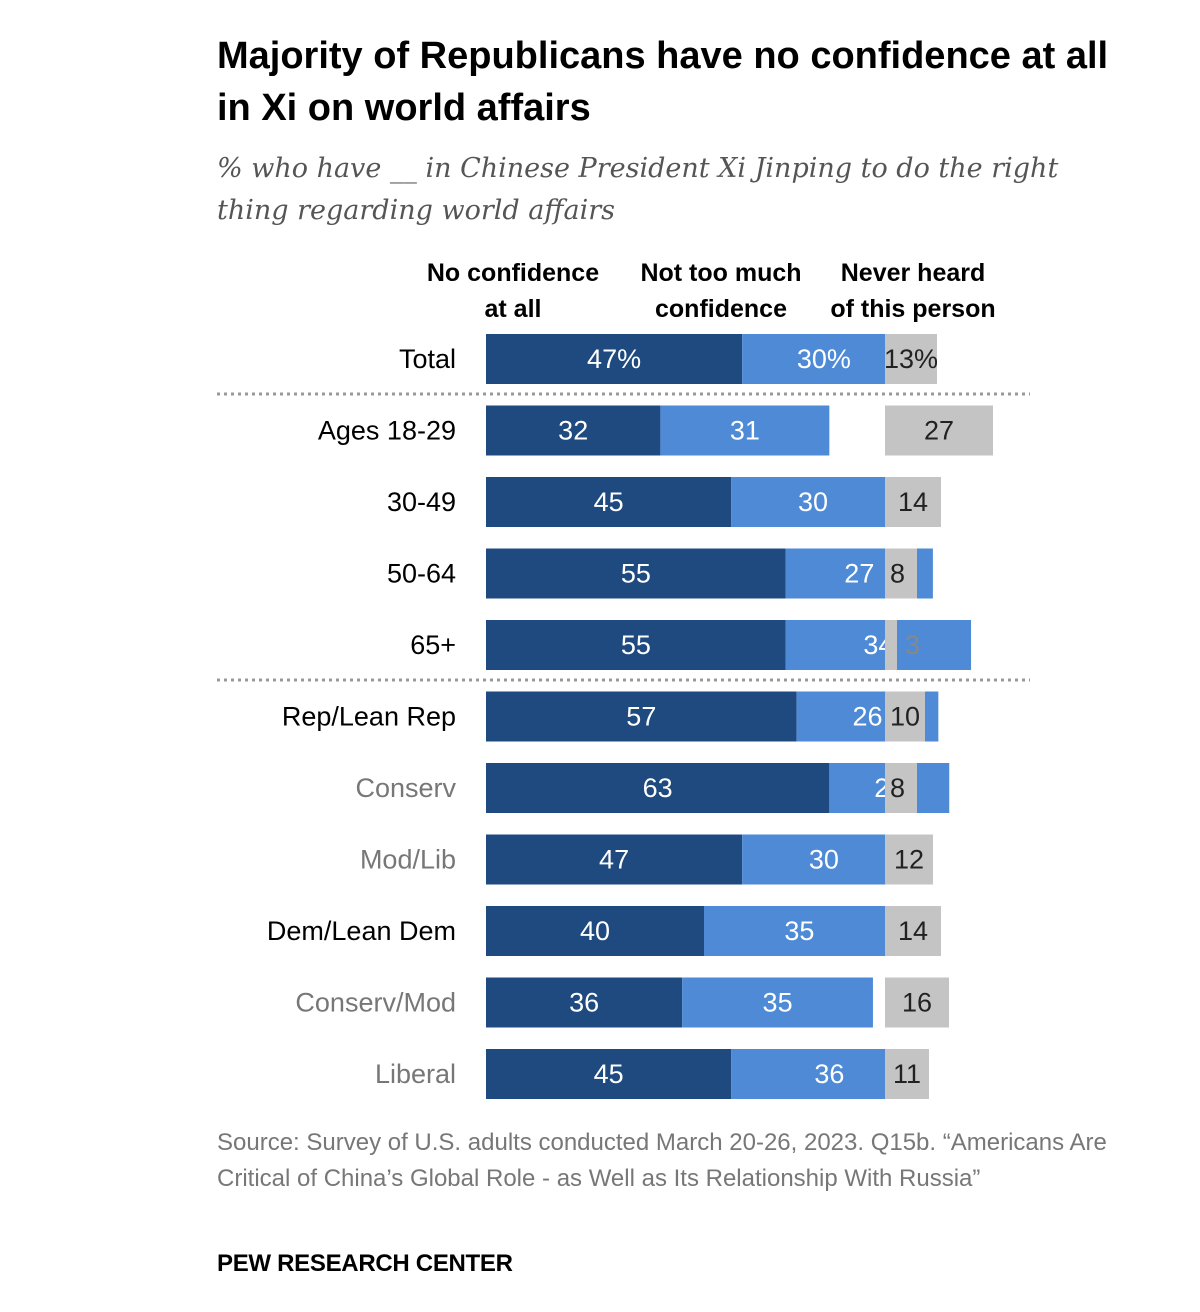 This screenshot has height=1312, width=1200. I want to click on value-label-never-heard: 12, so click(909, 860).